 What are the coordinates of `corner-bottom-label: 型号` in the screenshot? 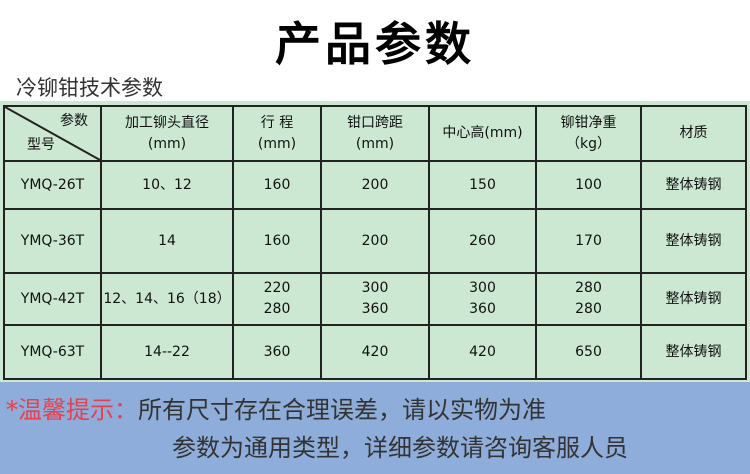 It's located at (41, 145).